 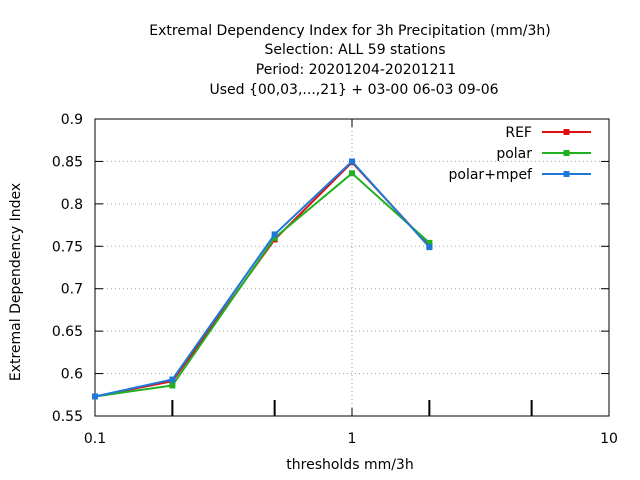 What do you see at coordinates (72, 120) in the screenshot?
I see `y-tick-label: 0.9` at bounding box center [72, 120].